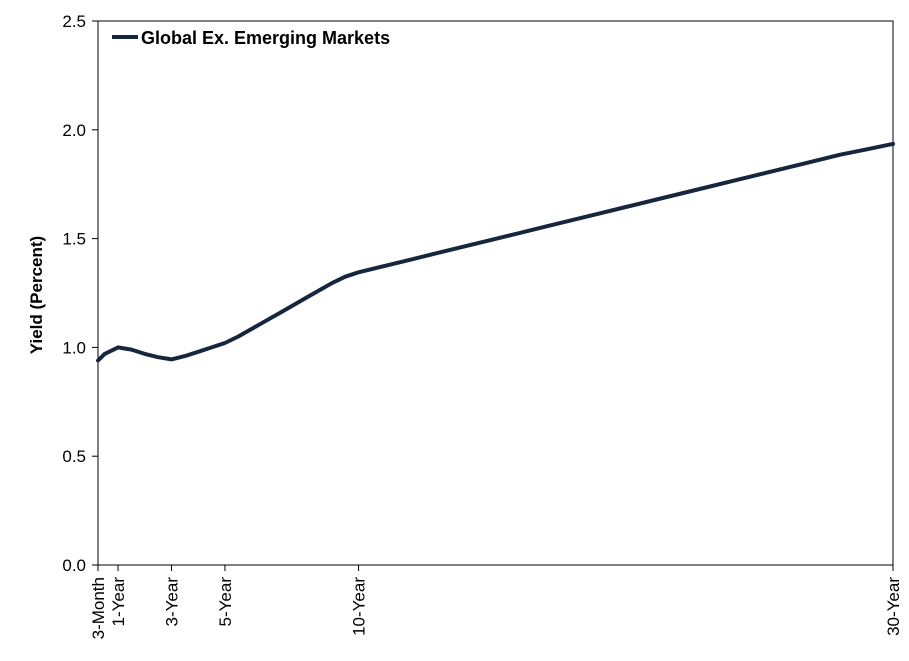 This screenshot has width=909, height=661. I want to click on x-tick-label: 3-Year, so click(171, 602).